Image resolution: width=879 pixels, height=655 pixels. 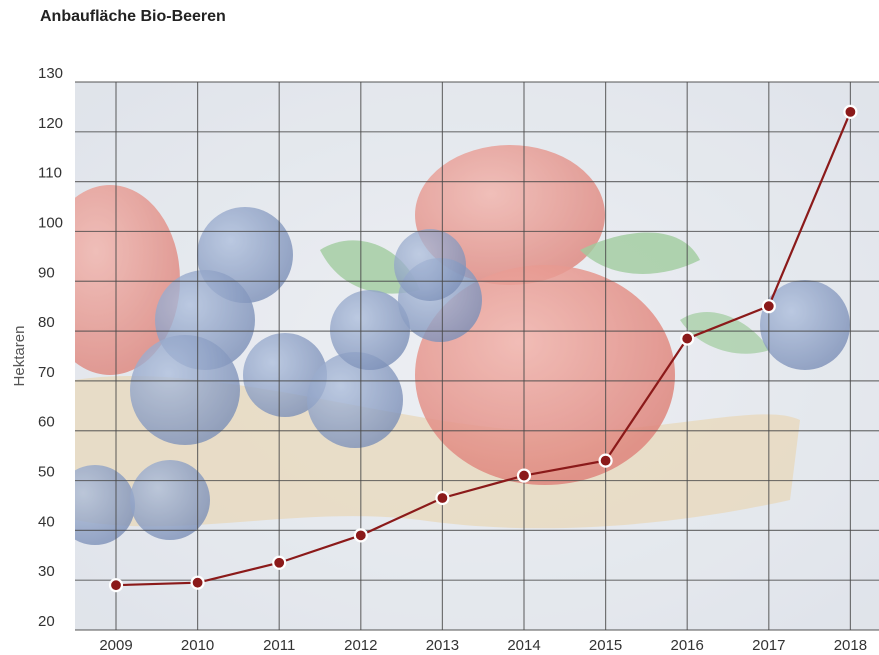 I want to click on y-tick-label: 90, so click(x=46, y=272).